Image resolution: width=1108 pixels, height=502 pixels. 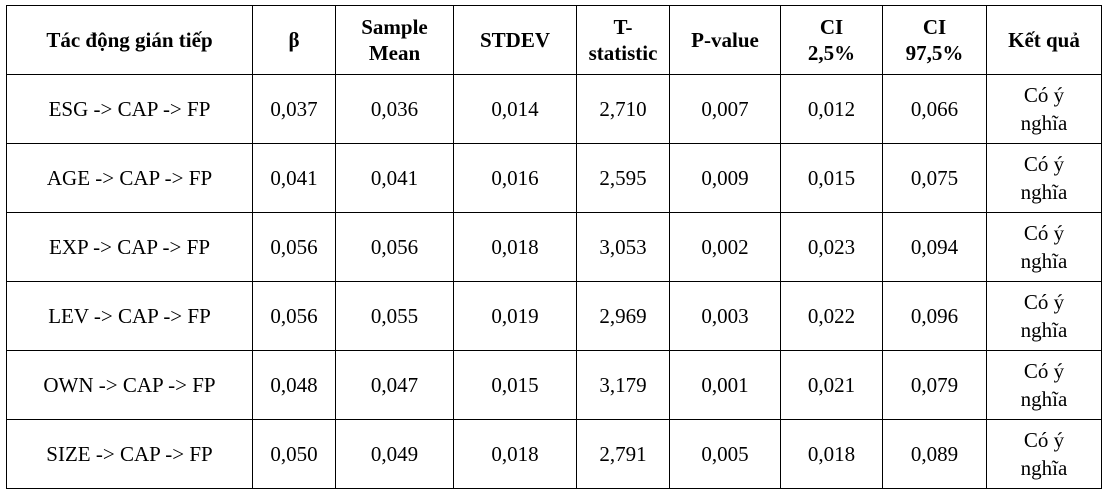 What do you see at coordinates (394, 385) in the screenshot?
I see `sample-mean-cell: 0,047` at bounding box center [394, 385].